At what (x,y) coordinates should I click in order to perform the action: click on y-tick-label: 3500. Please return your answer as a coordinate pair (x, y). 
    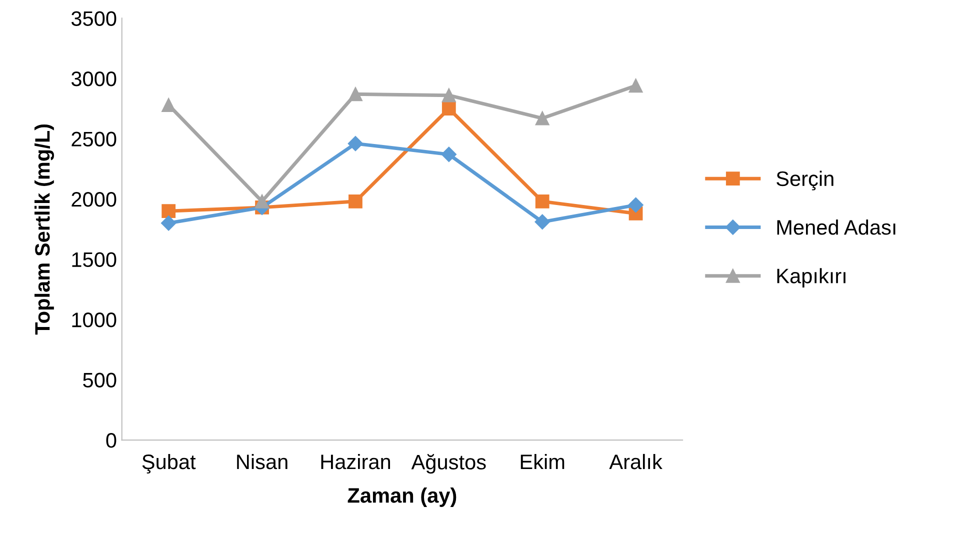
    Looking at the image, I should click on (93, 18).